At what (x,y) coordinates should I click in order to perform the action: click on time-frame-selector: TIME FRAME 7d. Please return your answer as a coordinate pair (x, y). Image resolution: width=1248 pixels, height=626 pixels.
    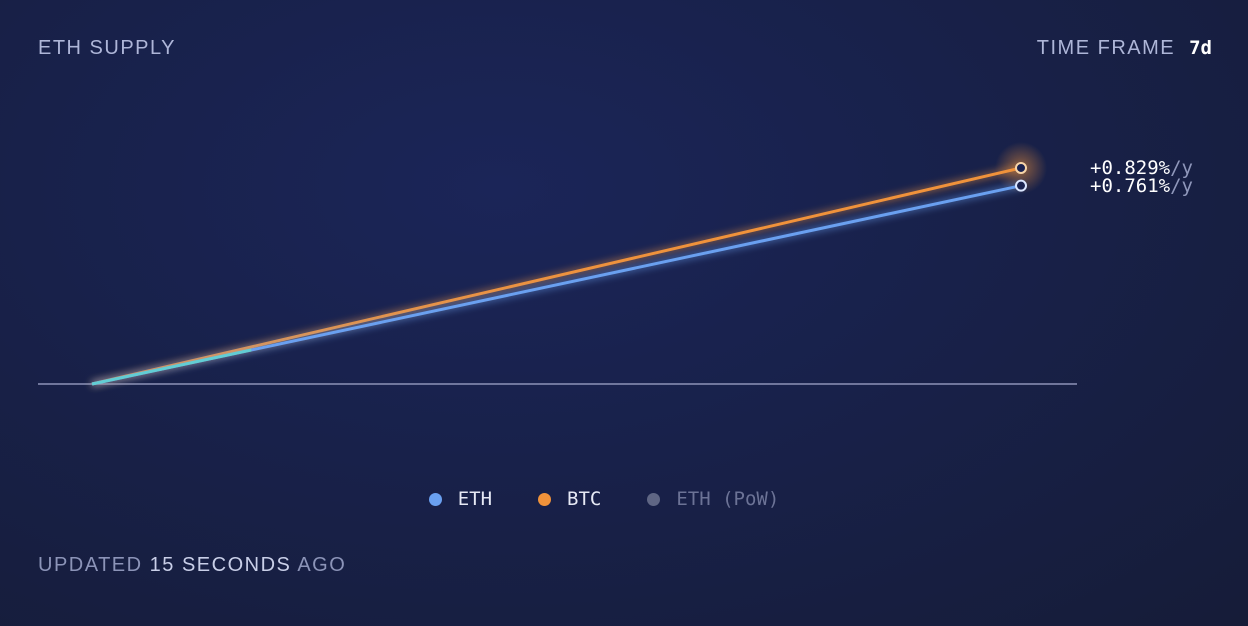
    Looking at the image, I should click on (1124, 48).